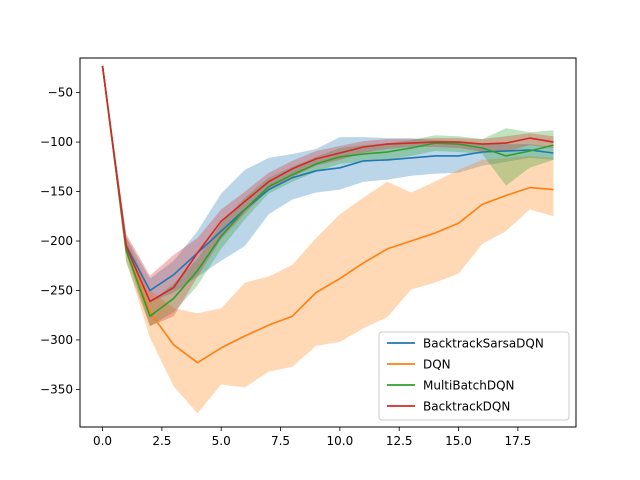 The width and height of the screenshot is (640, 480). Describe the element at coordinates (483, 344) in the screenshot. I see `legend-label-backtracksarsadqn: BacktrackSarsaDQN` at that location.